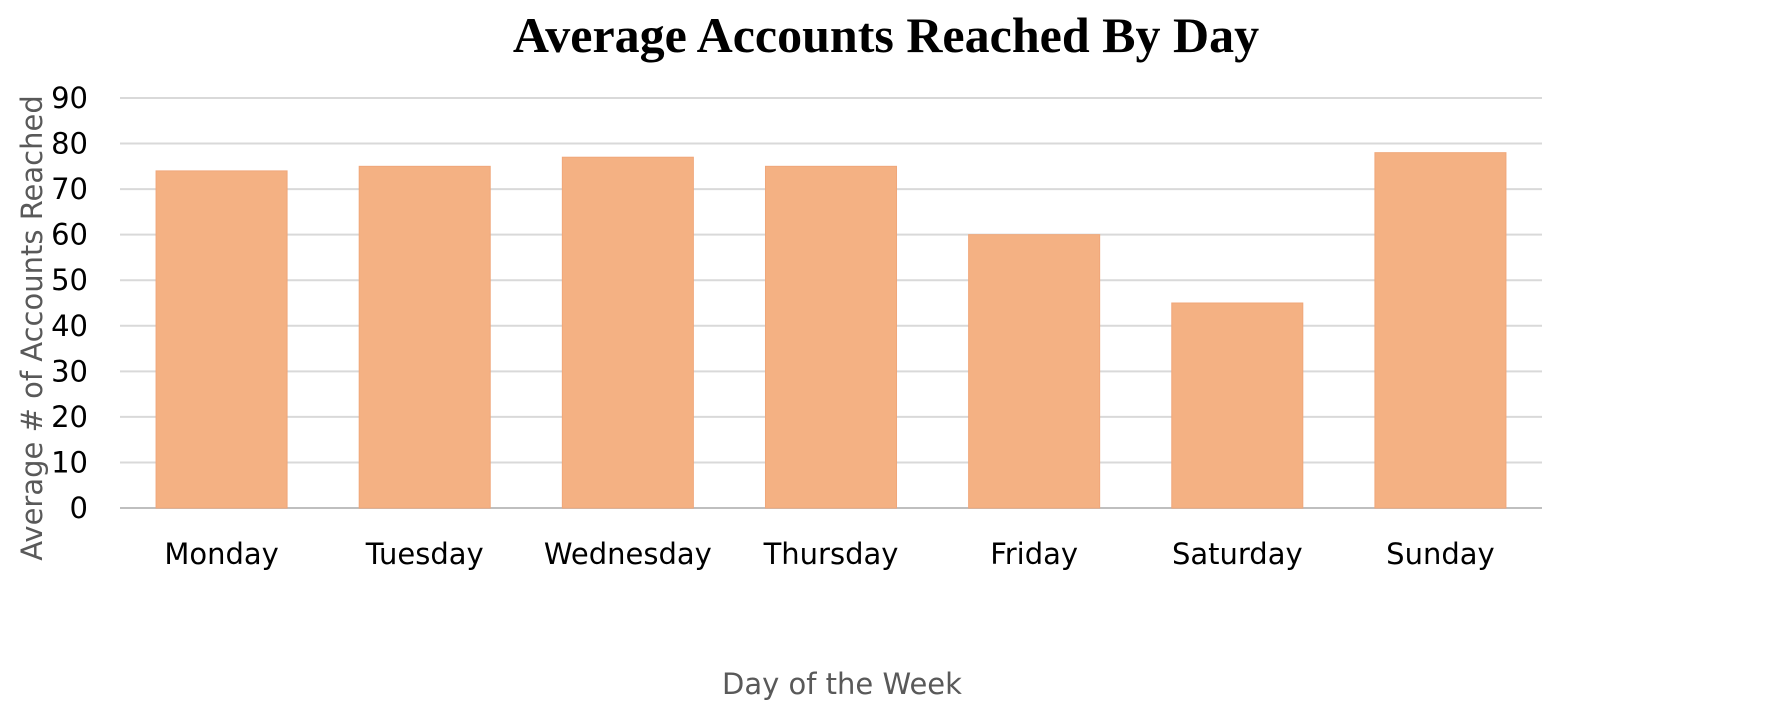 The height and width of the screenshot is (716, 1772). What do you see at coordinates (69, 189) in the screenshot?
I see `y-tick-label: 70` at bounding box center [69, 189].